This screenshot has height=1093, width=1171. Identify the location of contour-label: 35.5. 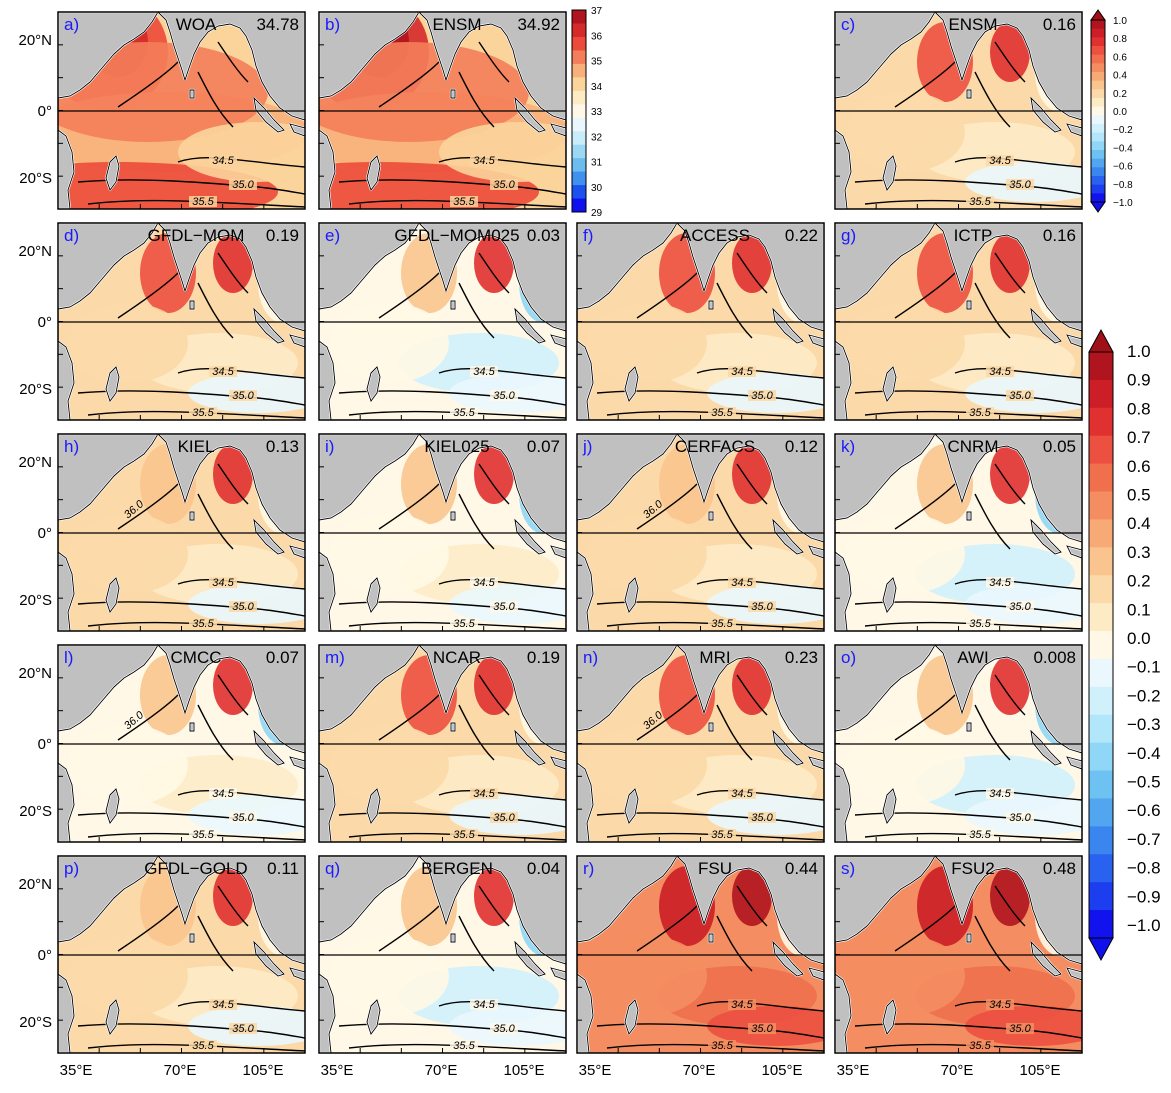
(722, 413).